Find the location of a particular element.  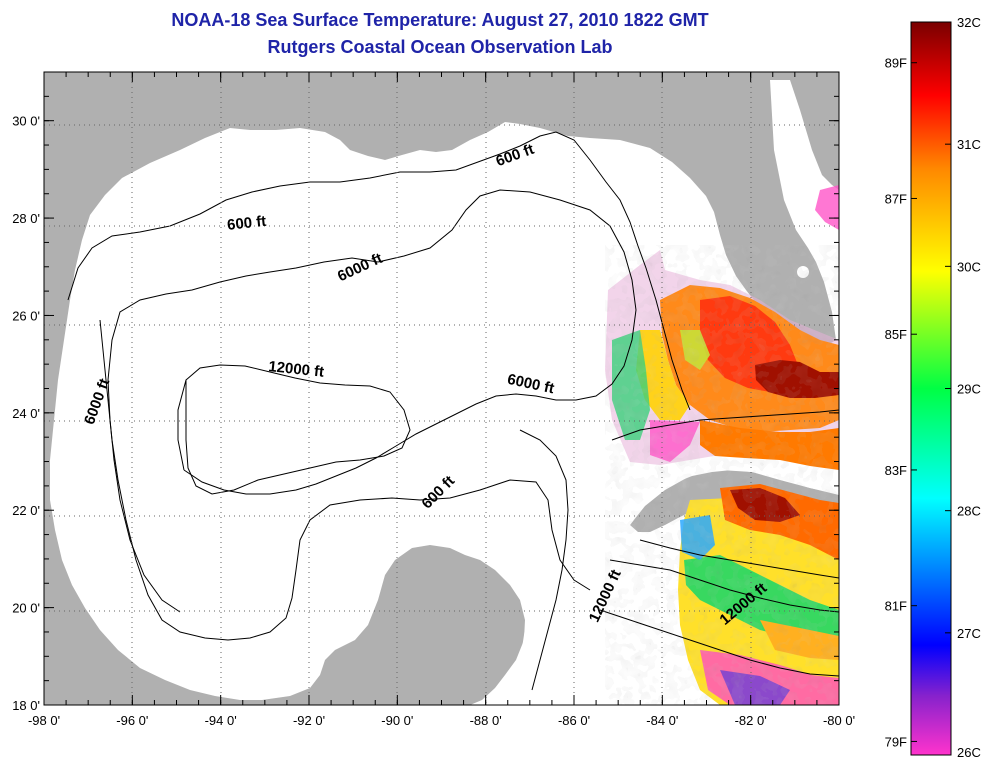

colorbar-gradient is located at coordinates (931, 388).